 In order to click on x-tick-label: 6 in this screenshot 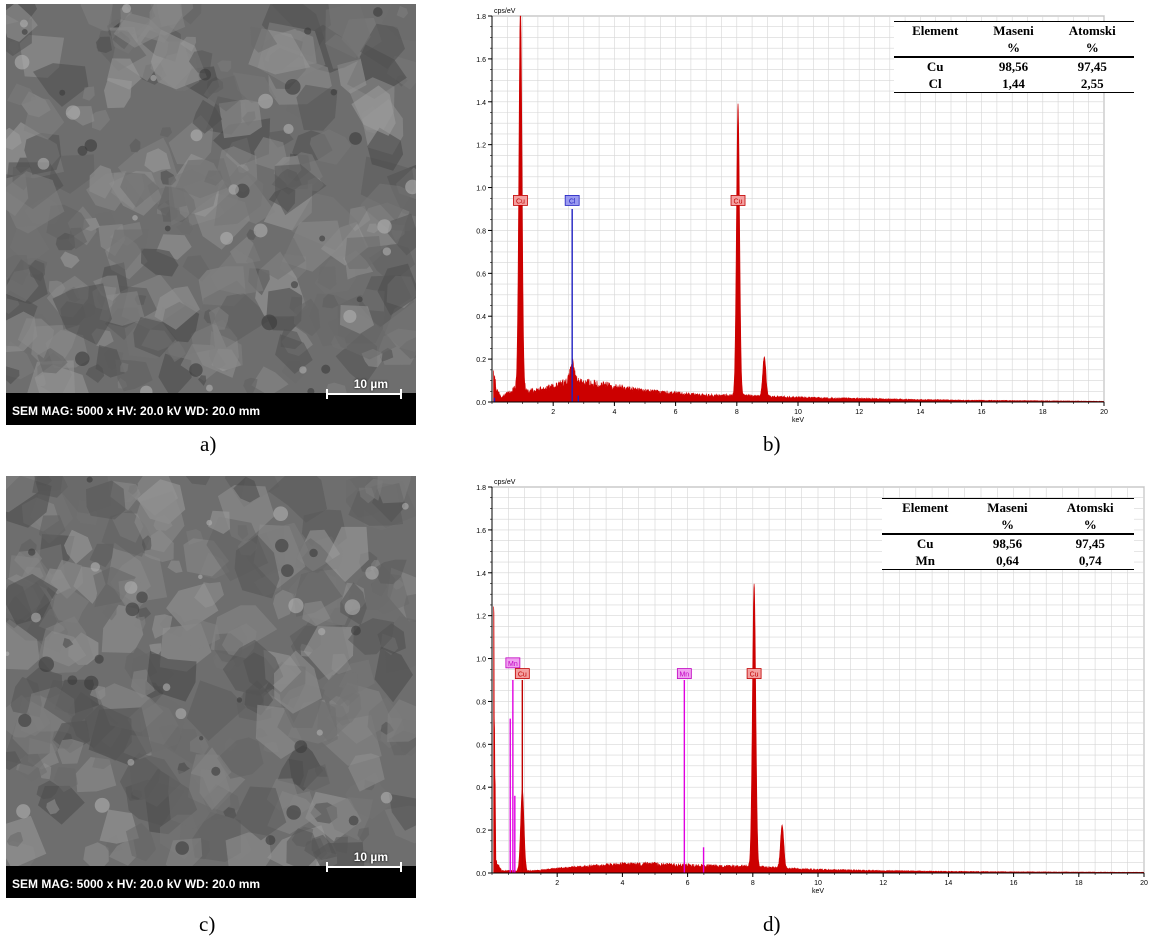, I will do `click(676, 412)`.